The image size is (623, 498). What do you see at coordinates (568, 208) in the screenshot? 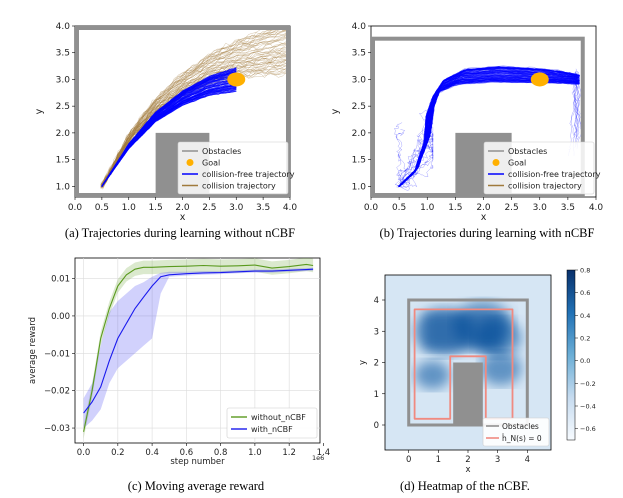
I see `x-tick-label: 3.5` at bounding box center [568, 208].